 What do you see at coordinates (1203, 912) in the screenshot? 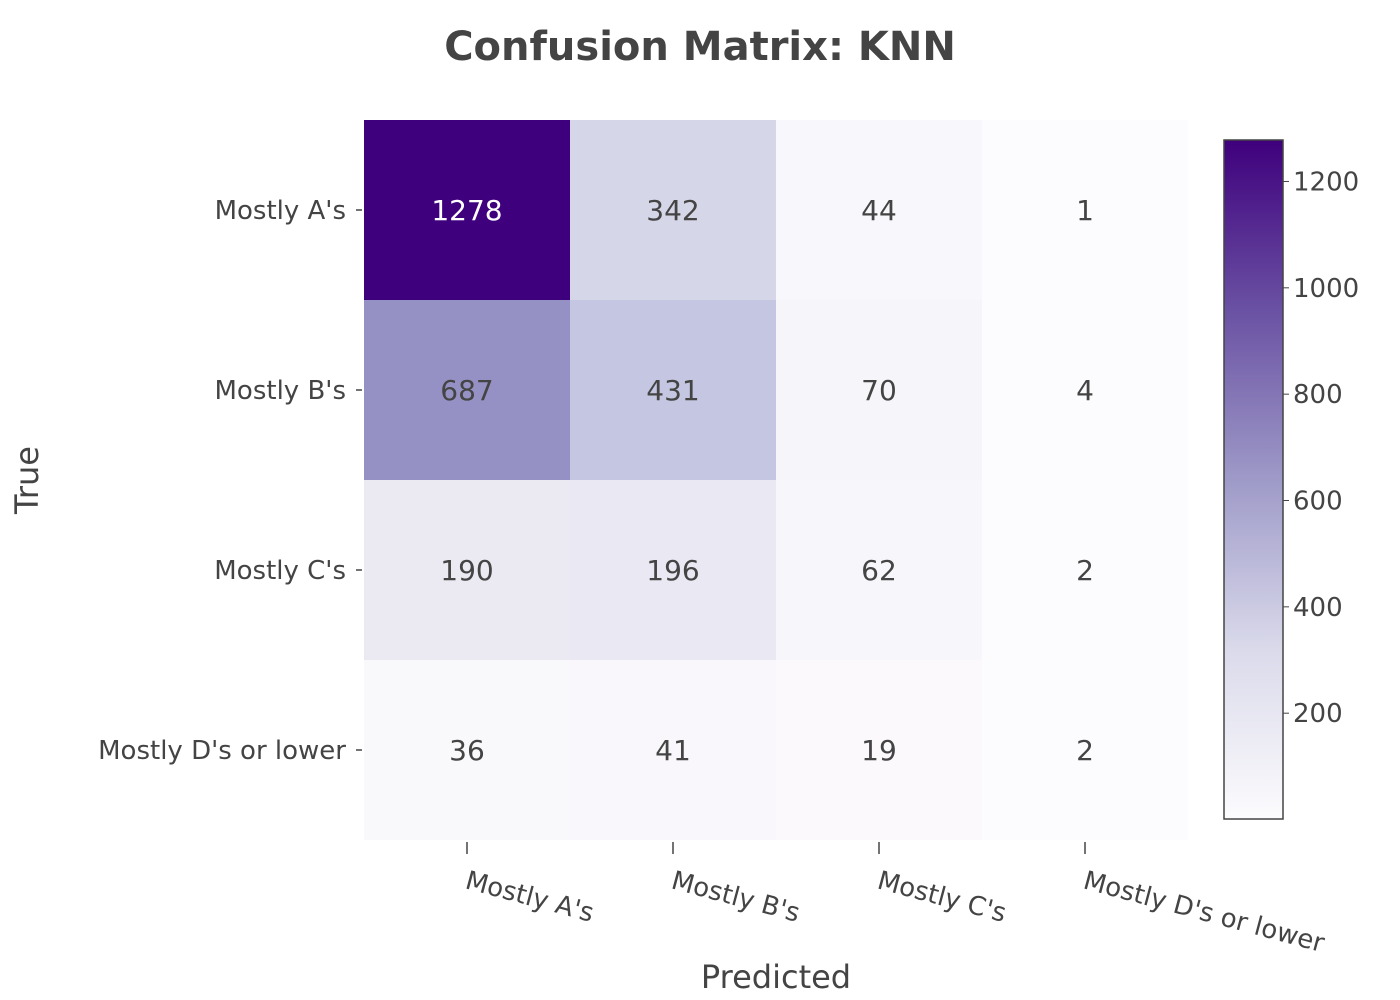
I see `x-tick-label: Mostly D's or lower` at bounding box center [1203, 912].